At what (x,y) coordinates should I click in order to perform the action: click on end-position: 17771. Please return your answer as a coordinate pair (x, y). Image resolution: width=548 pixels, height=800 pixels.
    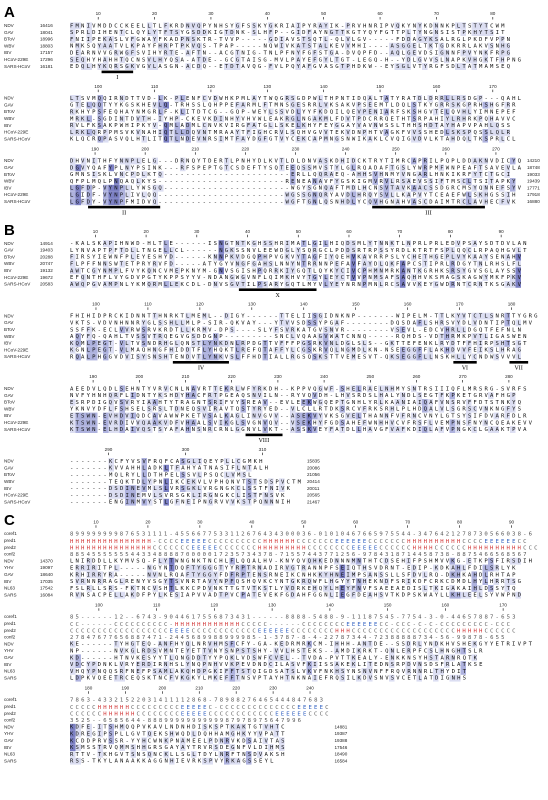
    Looking at the image, I should click on (533, 187).